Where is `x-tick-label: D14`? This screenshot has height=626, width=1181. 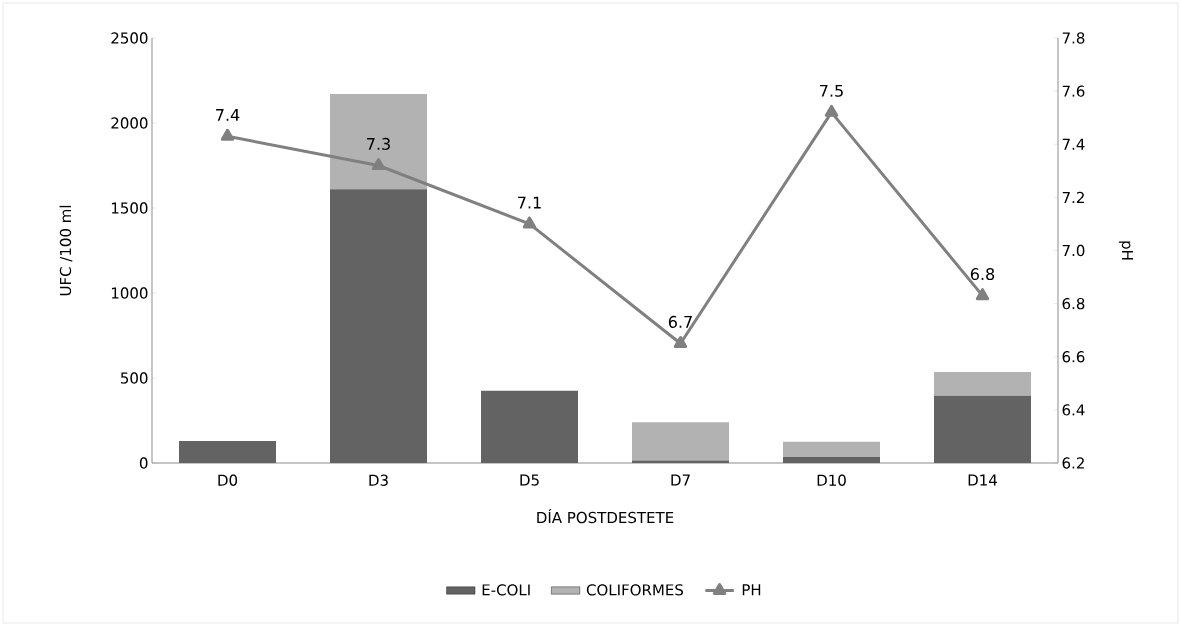 x-tick-label: D14 is located at coordinates (982, 480).